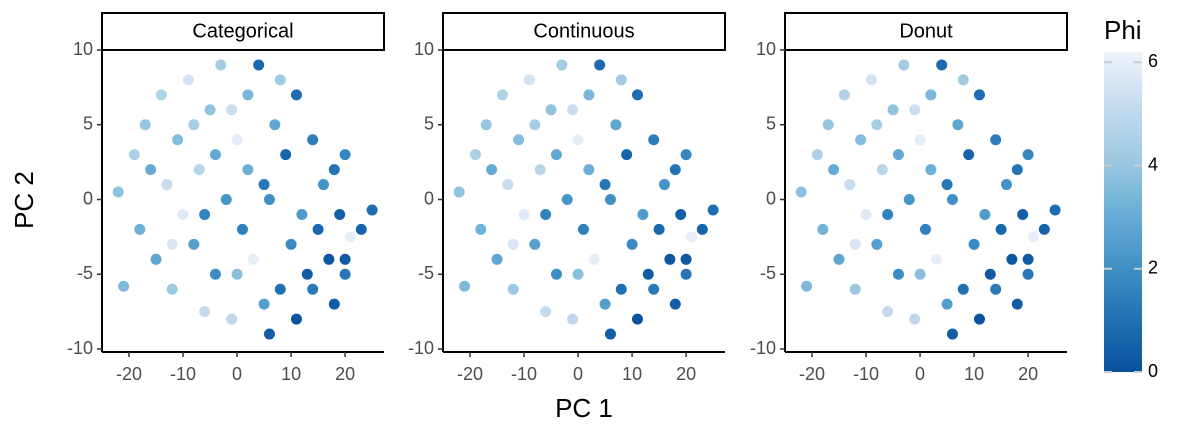 This screenshot has width=1200, height=440. Describe the element at coordinates (470, 374) in the screenshot. I see `x-tick-label: -20` at that location.